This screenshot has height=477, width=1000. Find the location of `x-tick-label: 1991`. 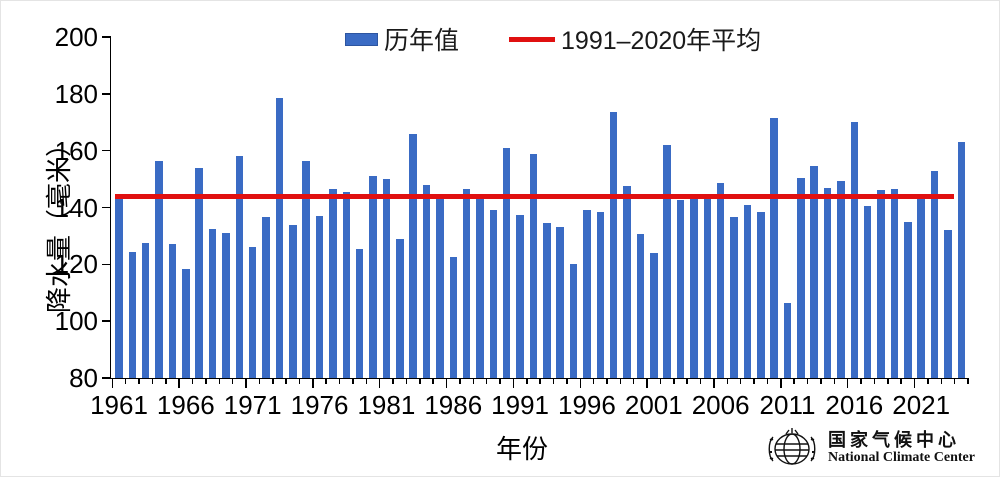

x-tick-label: 1991 is located at coordinates (520, 405).